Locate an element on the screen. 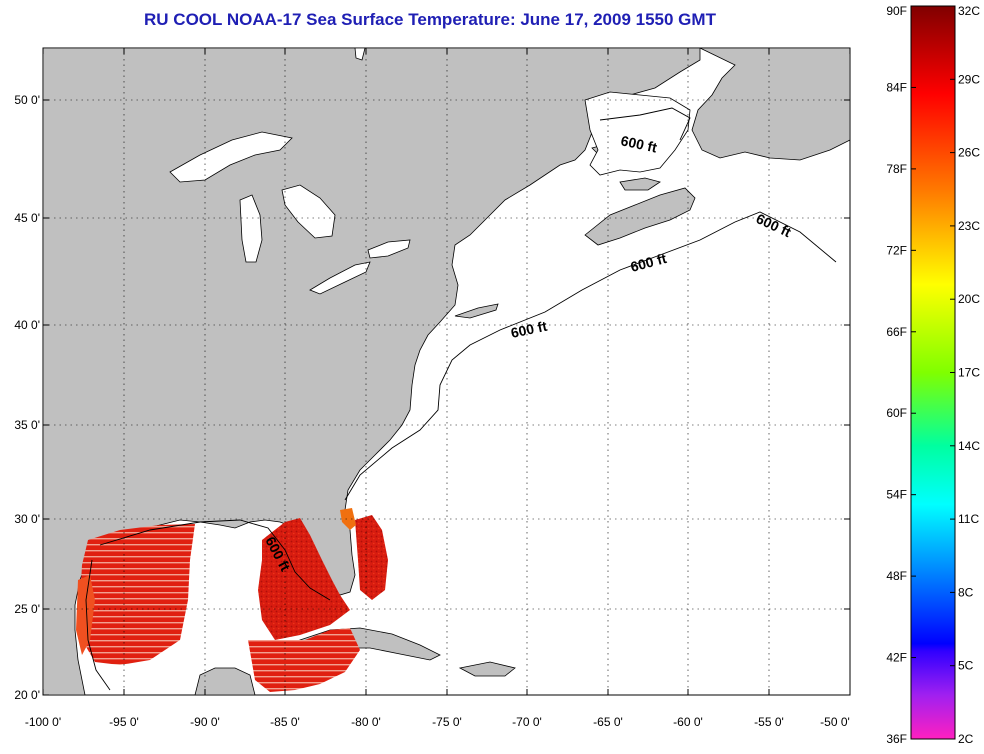 This screenshot has width=984, height=754. colorbar-f-labels: 90F 84F 78F 72F 66F 60F 54F 48F 42F 36F is located at coordinates (901, 375).